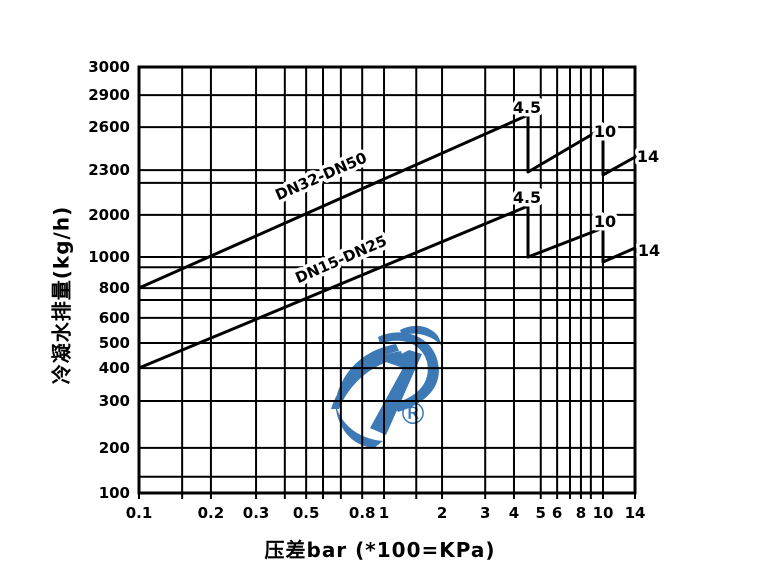 This screenshot has height=576, width=760. I want to click on logo-numeral-stroke, so click(396, 392).